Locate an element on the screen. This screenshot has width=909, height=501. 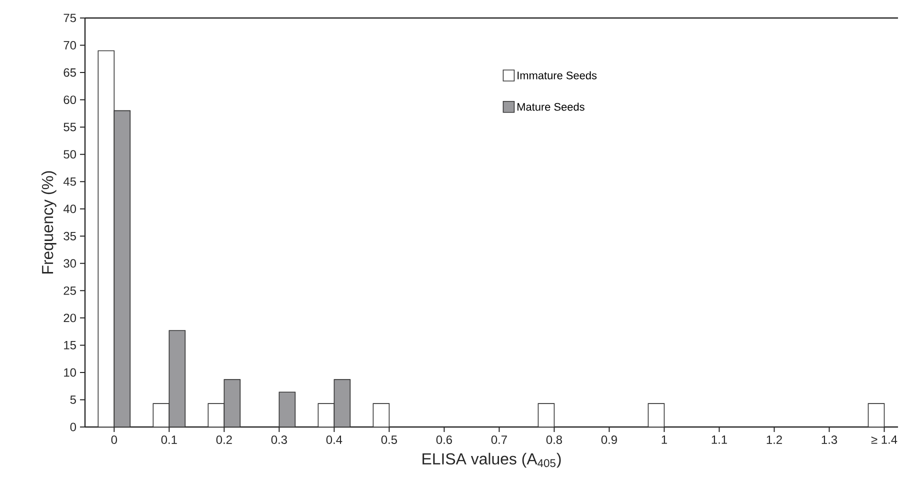
y-tick-label: 60 is located at coordinates (70, 100).